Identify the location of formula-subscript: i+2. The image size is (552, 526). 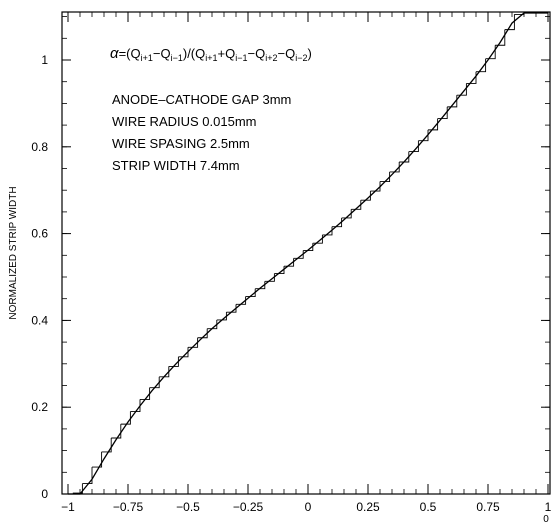
(271, 58).